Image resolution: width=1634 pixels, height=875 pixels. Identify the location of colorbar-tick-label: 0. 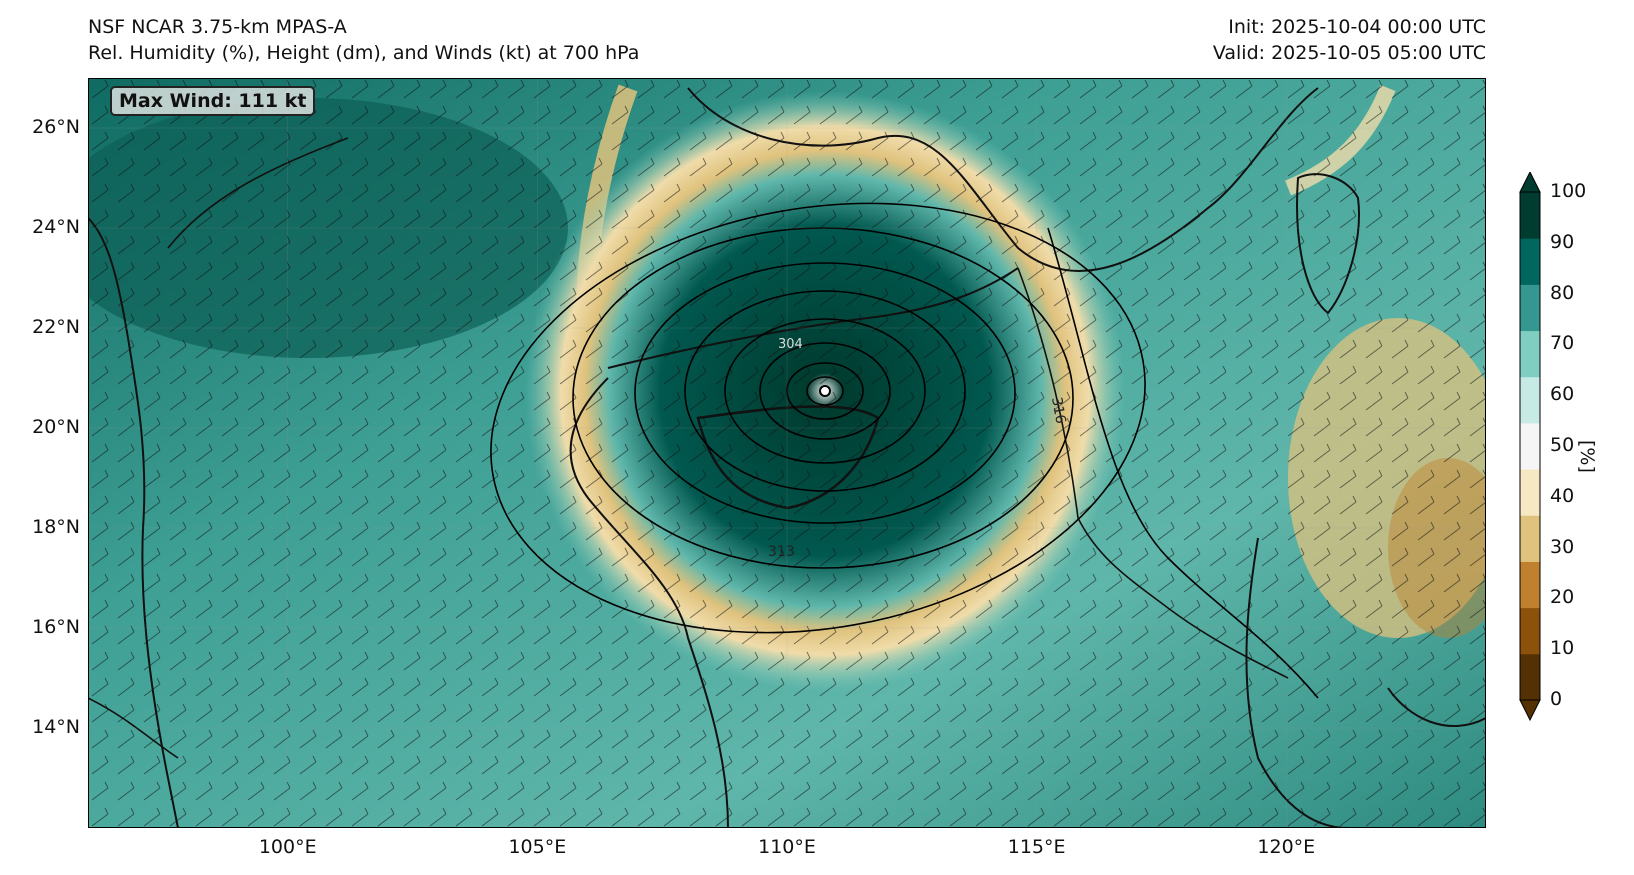
(1556, 699).